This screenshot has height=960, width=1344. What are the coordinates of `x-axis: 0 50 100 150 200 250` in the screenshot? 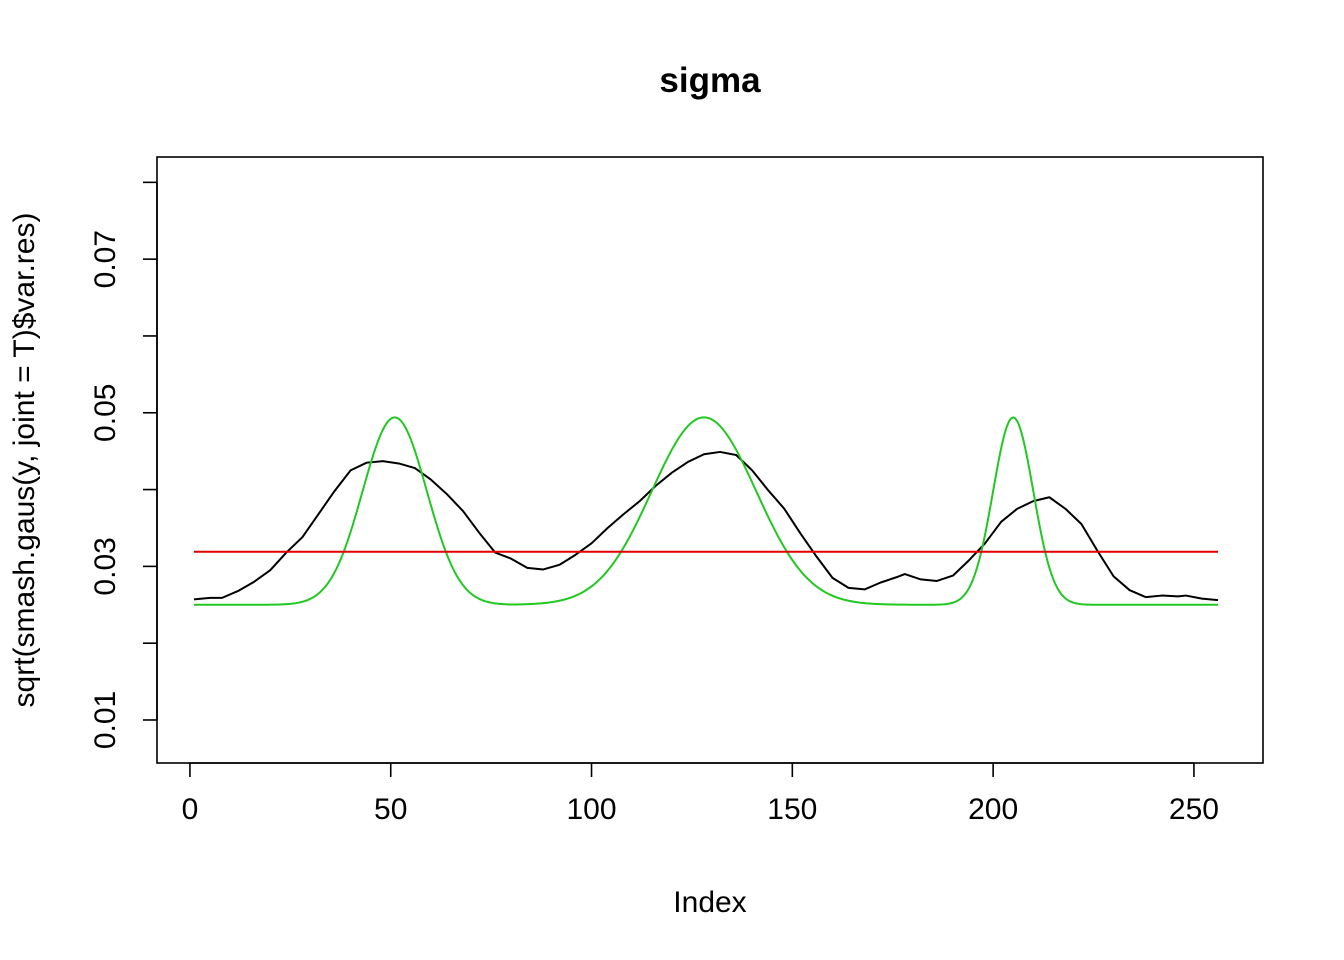 It's located at (700, 794).